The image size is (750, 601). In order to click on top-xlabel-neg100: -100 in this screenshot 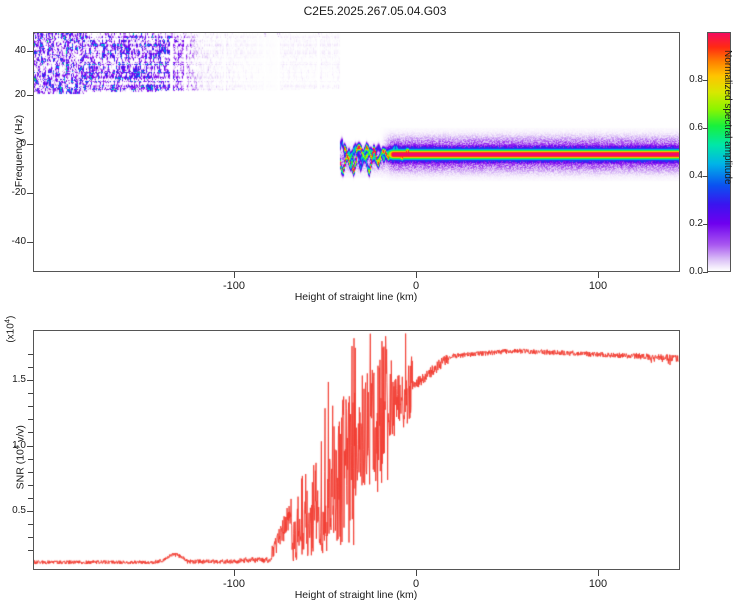, I will do `click(234, 286)`.